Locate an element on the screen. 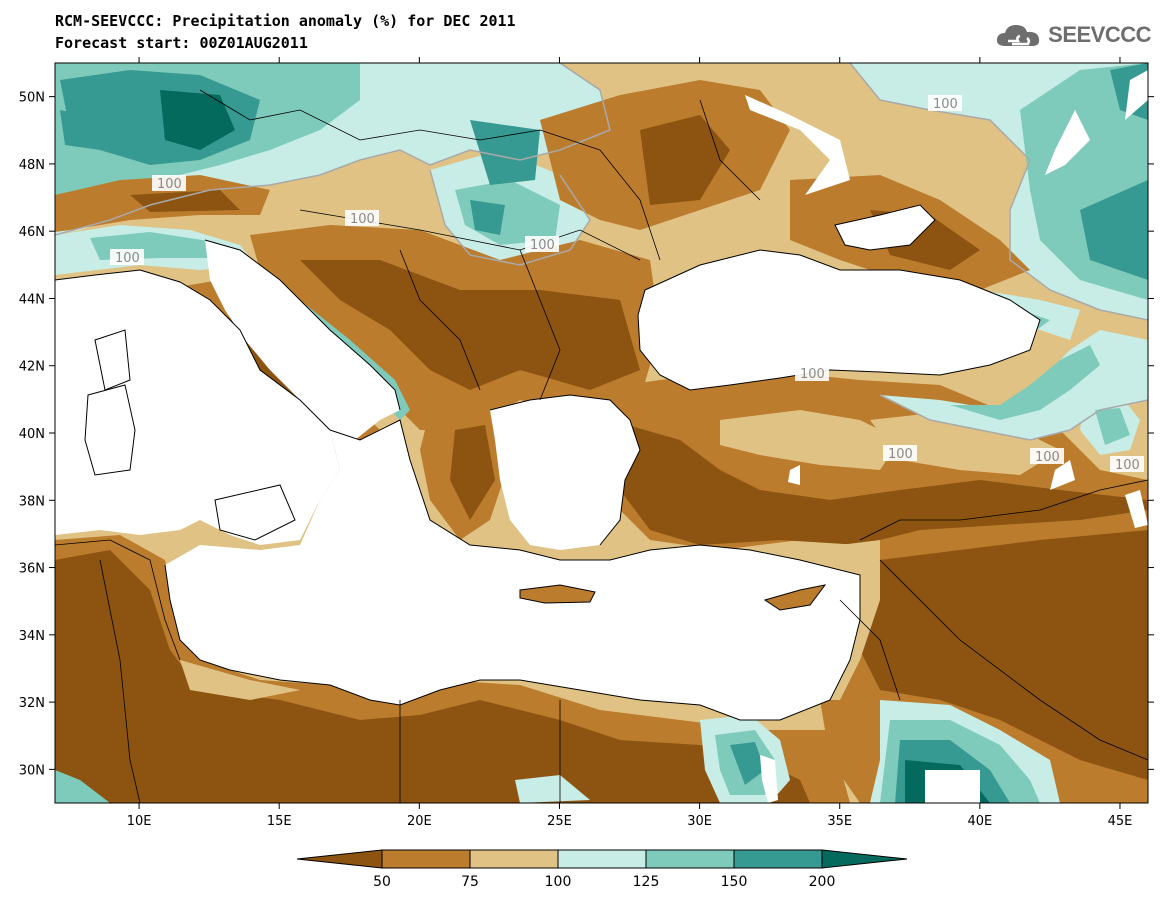 The width and height of the screenshot is (1165, 907). lat-tick-label: 40N is located at coordinates (32, 434).